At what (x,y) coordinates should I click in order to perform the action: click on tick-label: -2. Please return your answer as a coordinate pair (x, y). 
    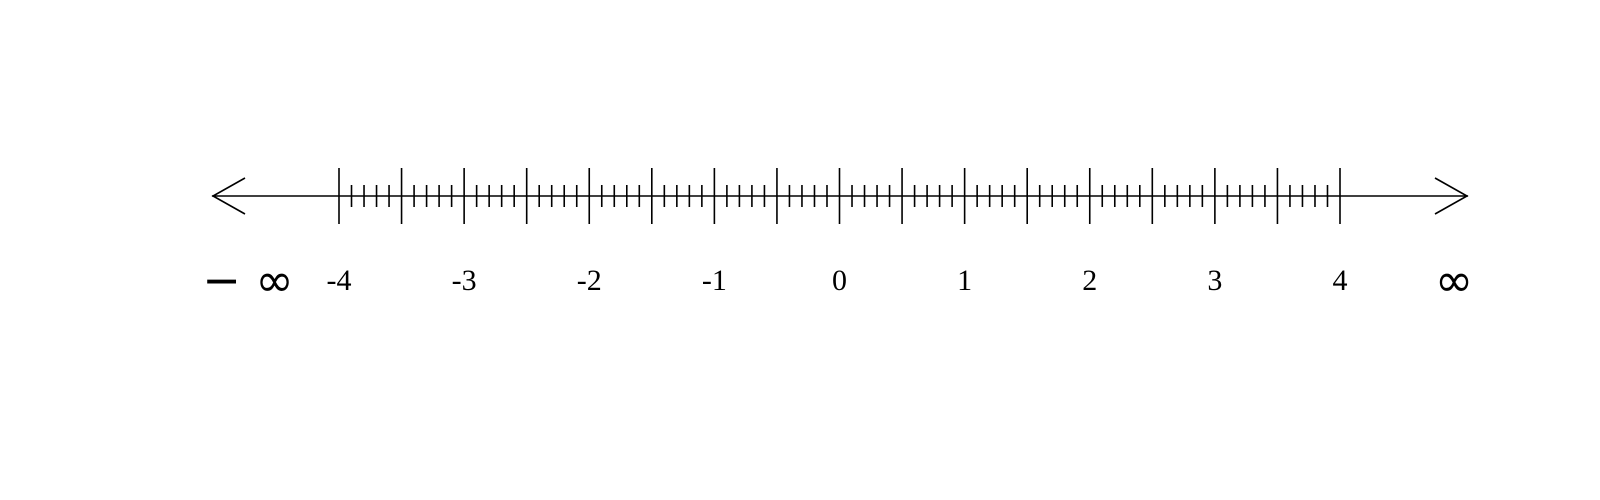
    Looking at the image, I should click on (589, 280).